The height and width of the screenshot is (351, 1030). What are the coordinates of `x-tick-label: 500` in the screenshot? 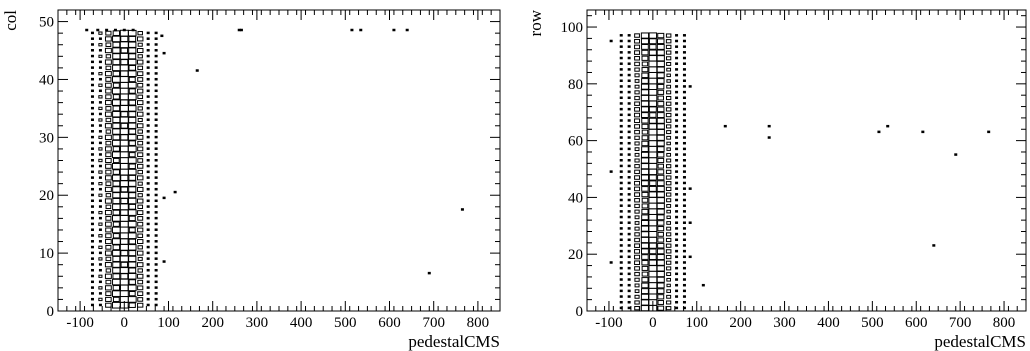 It's located at (872, 323).